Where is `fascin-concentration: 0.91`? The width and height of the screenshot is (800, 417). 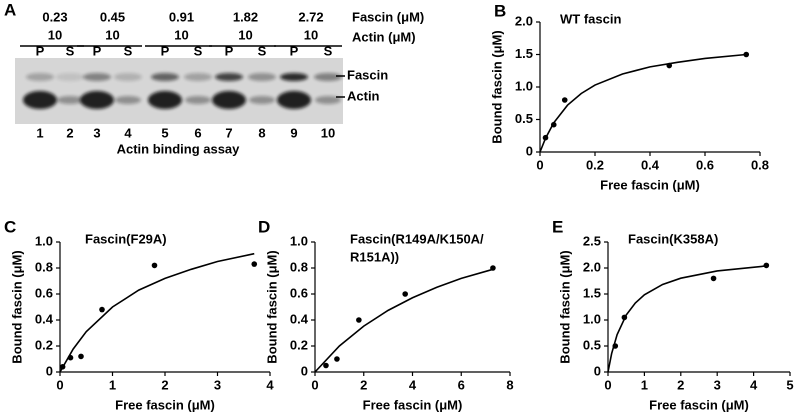
fascin-concentration: 0.91 is located at coordinates (181, 16).